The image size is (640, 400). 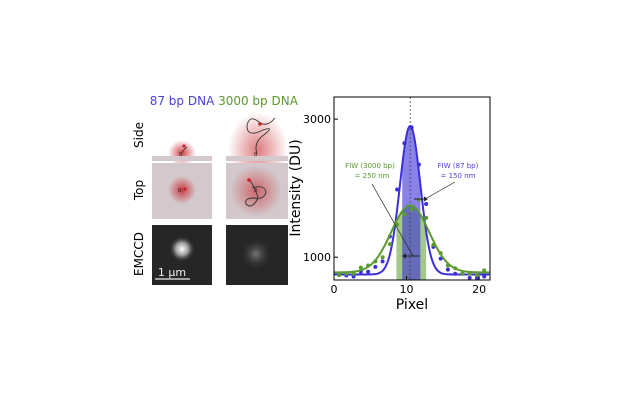 What do you see at coordinates (296, 187) in the screenshot?
I see `y-axis-label: Intensity (DU)` at bounding box center [296, 187].